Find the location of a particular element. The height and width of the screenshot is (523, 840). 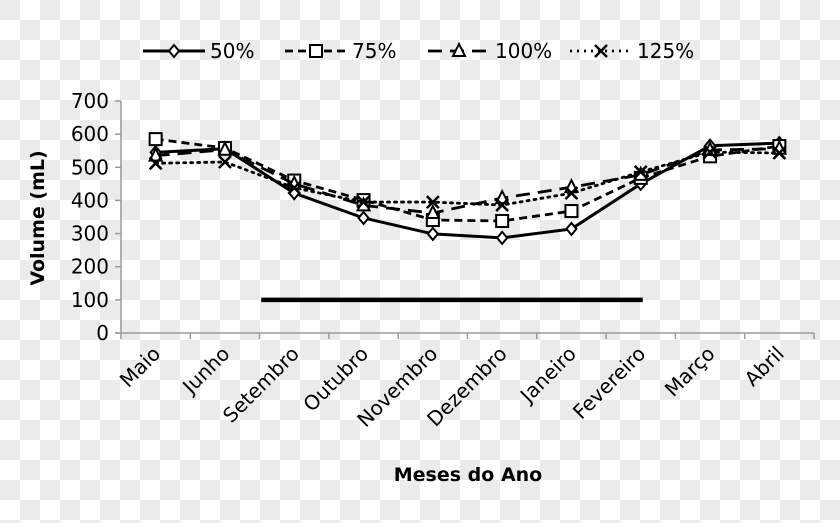

x-tick-label: Setembro is located at coordinates (261, 385).